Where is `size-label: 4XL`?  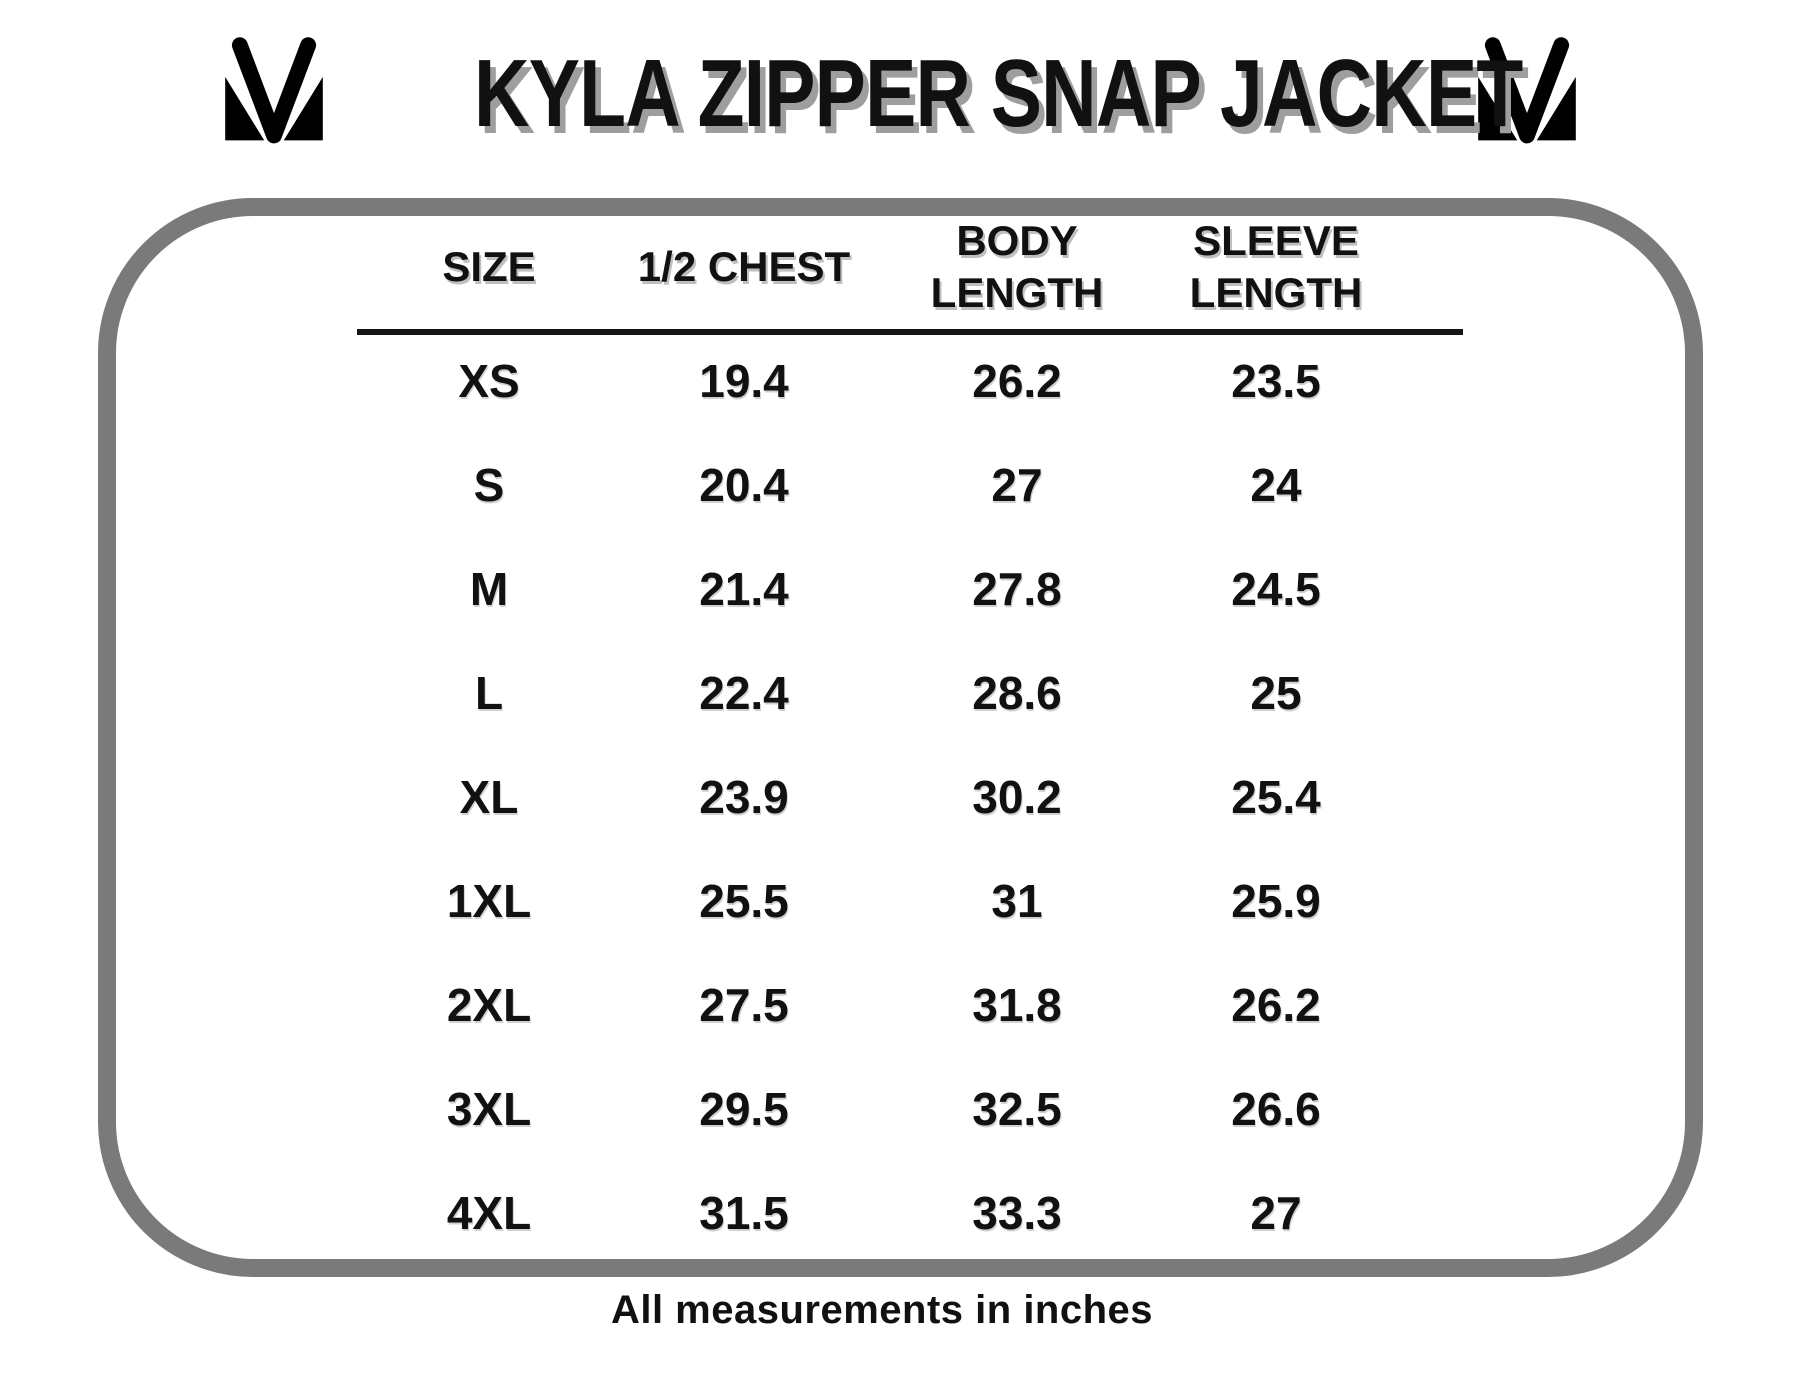
size-label: 4XL is located at coordinates (489, 1213).